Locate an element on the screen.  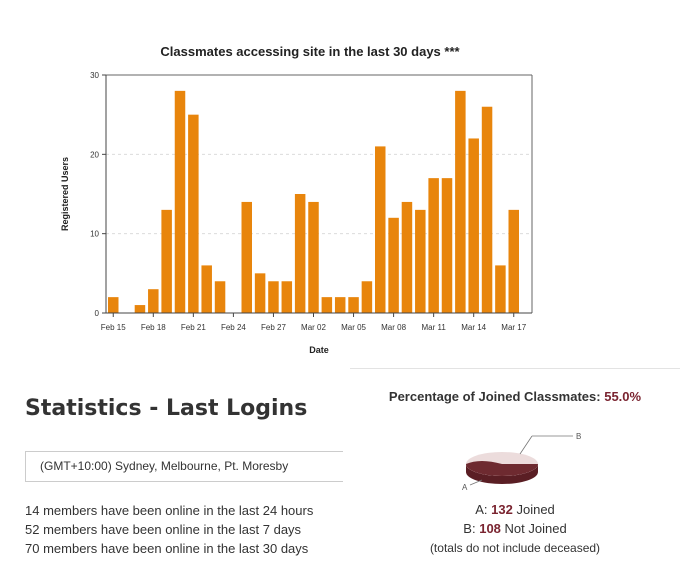
callout-b-line is located at coordinates (526, 445).